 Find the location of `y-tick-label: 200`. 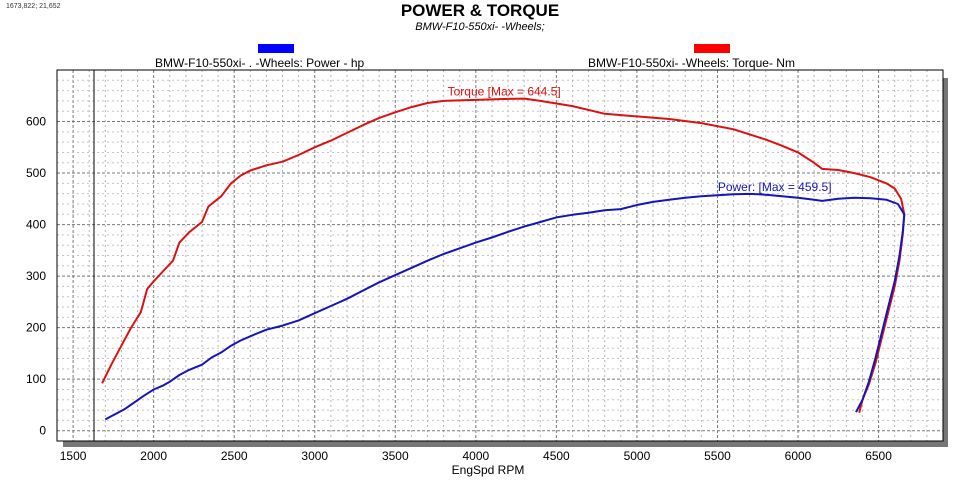

y-tick-label: 200 is located at coordinates (36, 328).